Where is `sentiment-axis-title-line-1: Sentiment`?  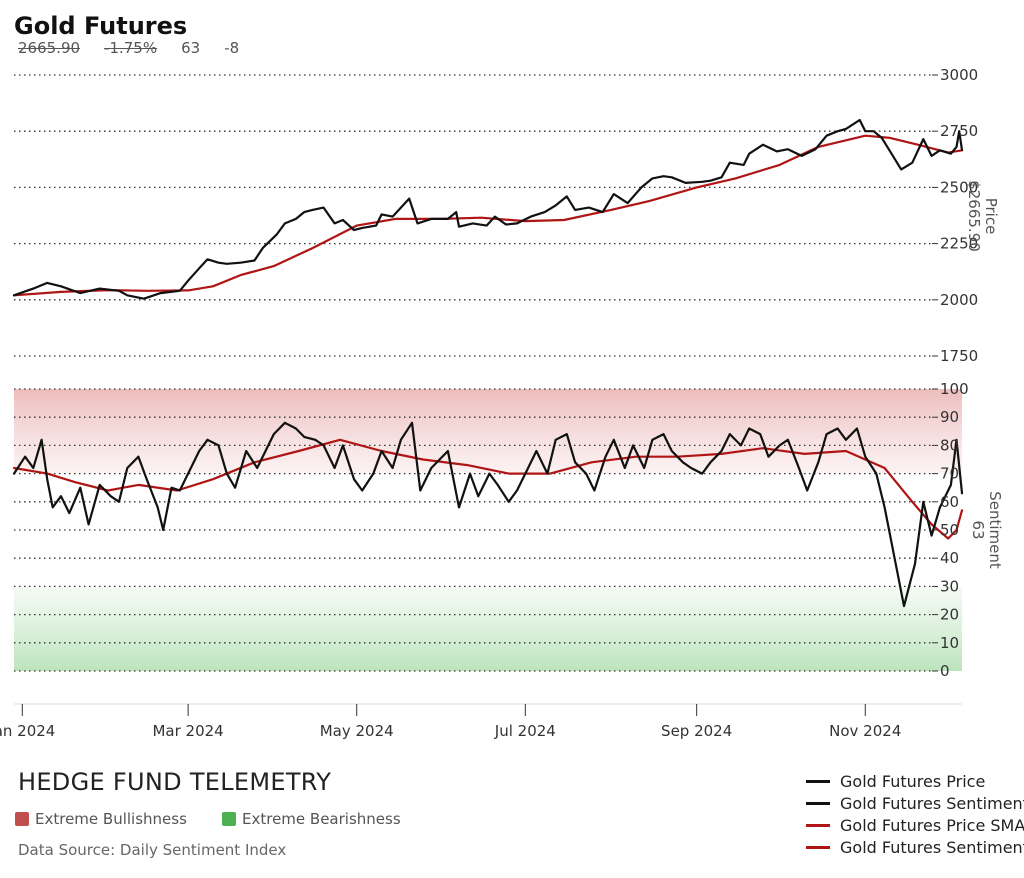 sentiment-axis-title-line-1: Sentiment is located at coordinates (995, 530).